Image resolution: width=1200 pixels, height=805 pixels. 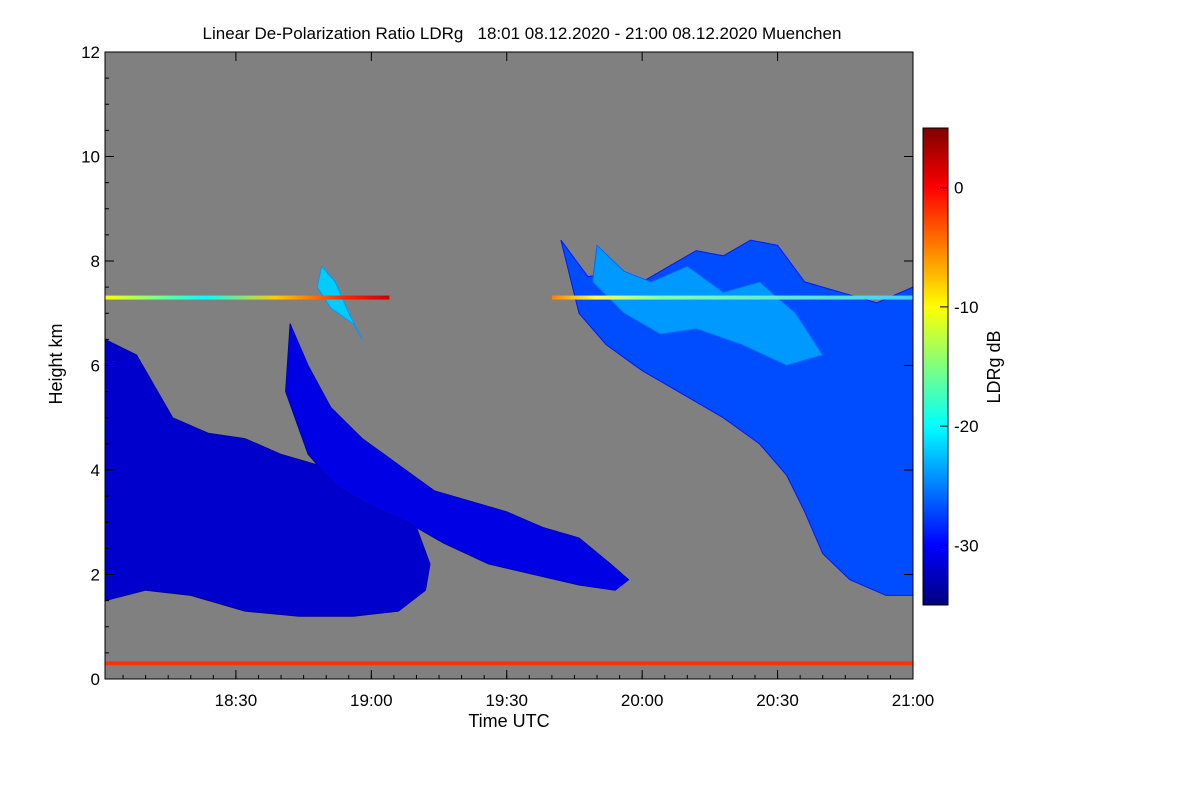 I want to click on colorbar-axis: 0 -10 -20 -30, so click(x=959, y=367).